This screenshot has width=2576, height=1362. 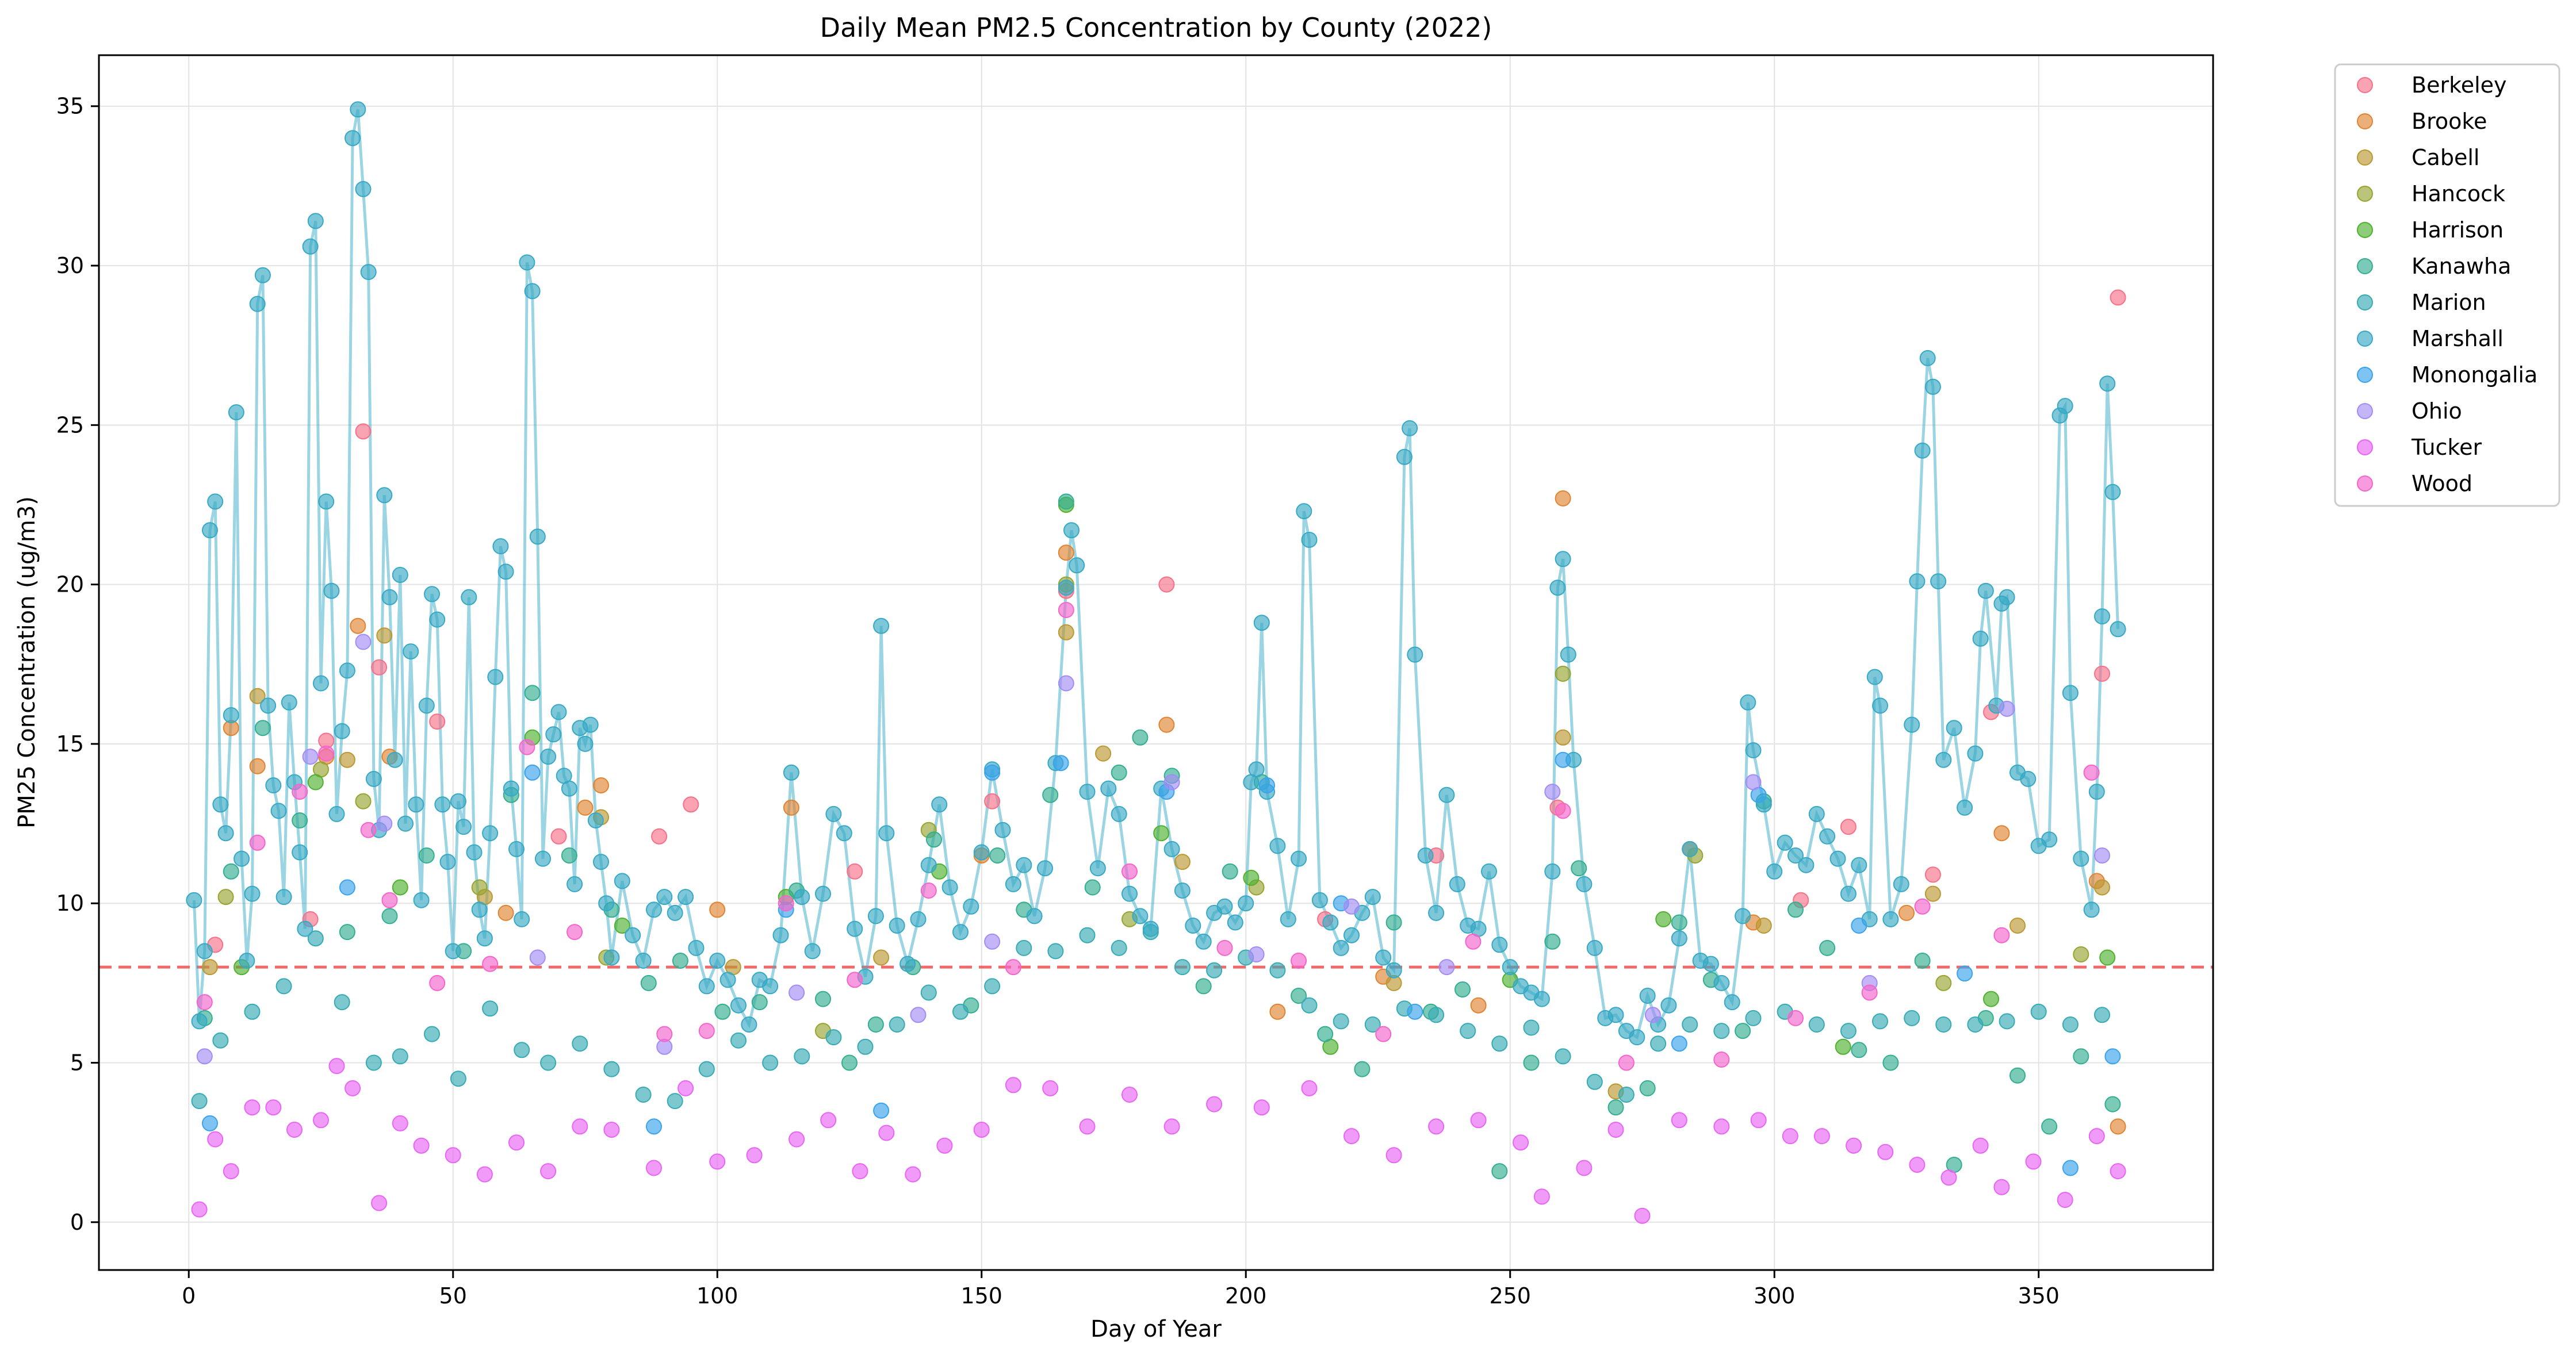 What do you see at coordinates (2442, 483) in the screenshot?
I see `legend-label: Wood` at bounding box center [2442, 483].